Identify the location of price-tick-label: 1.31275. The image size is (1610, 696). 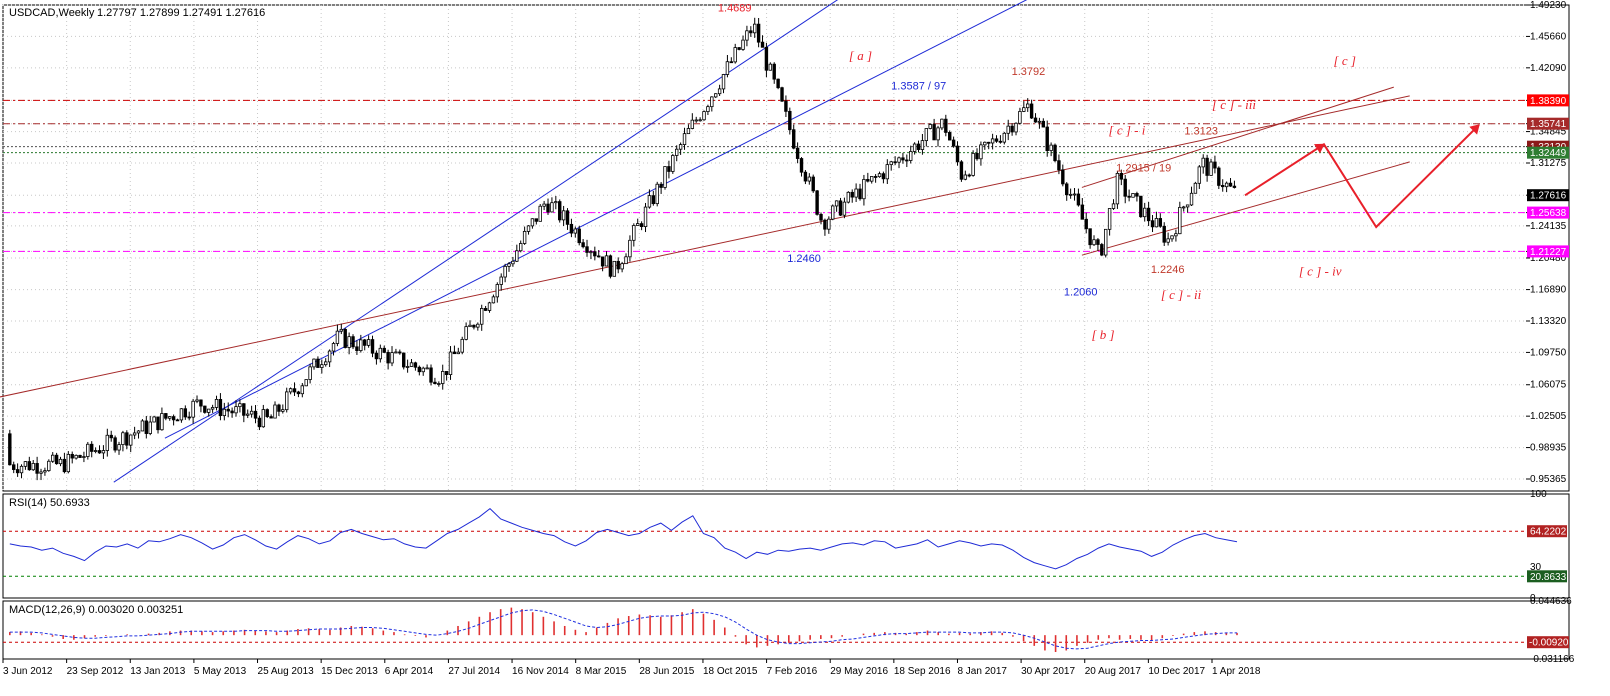
(1548, 163).